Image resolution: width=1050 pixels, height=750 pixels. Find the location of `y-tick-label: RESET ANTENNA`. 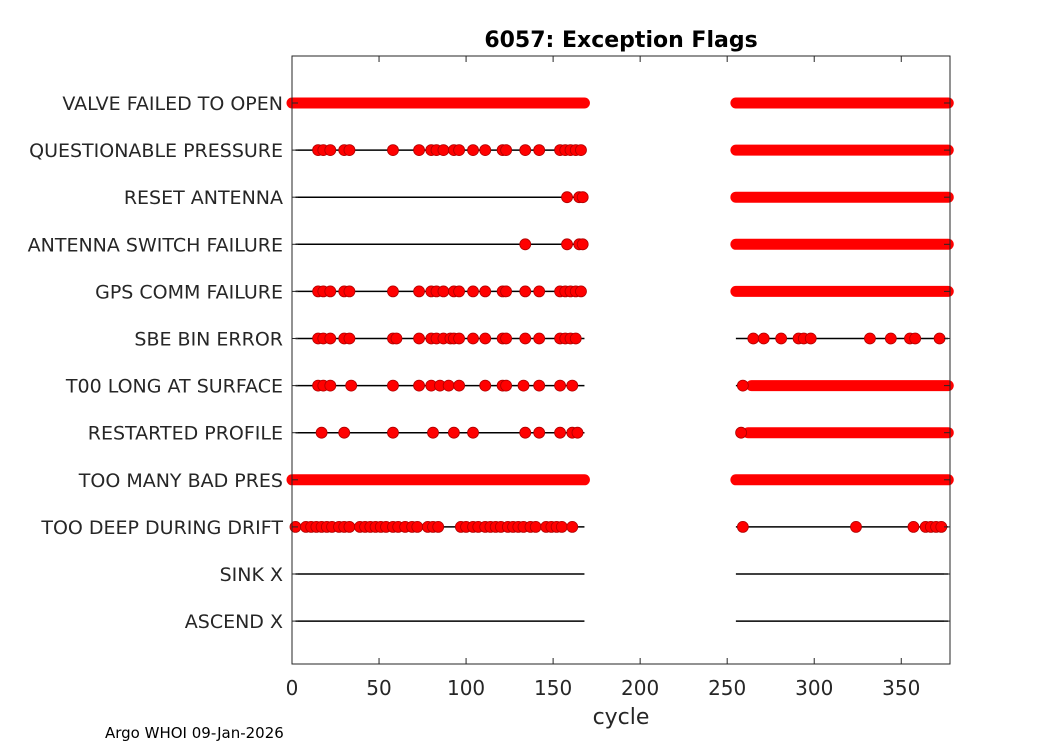

y-tick-label: RESET ANTENNA is located at coordinates (203, 198).